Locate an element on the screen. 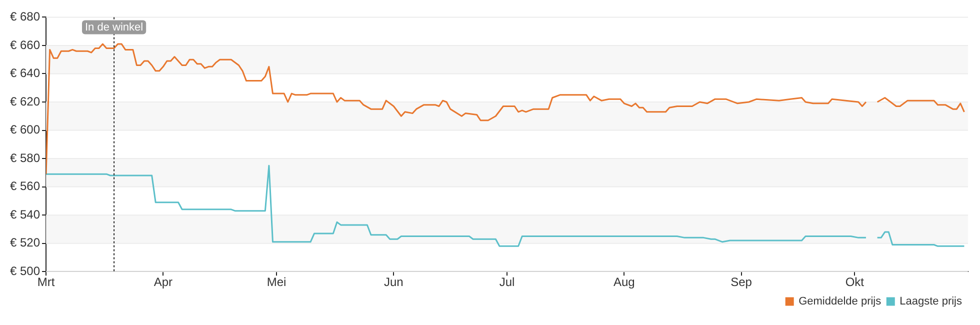 Image resolution: width=980 pixels, height=325 pixels. y-tick-label: € 600 is located at coordinates (25, 129).